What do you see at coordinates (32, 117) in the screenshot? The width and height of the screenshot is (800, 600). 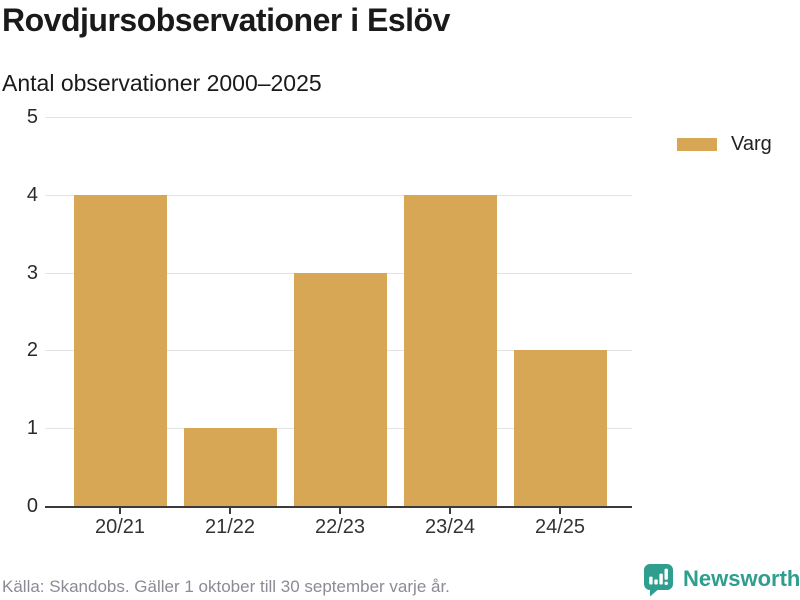 I see `y-tick-label: 5` at bounding box center [32, 117].